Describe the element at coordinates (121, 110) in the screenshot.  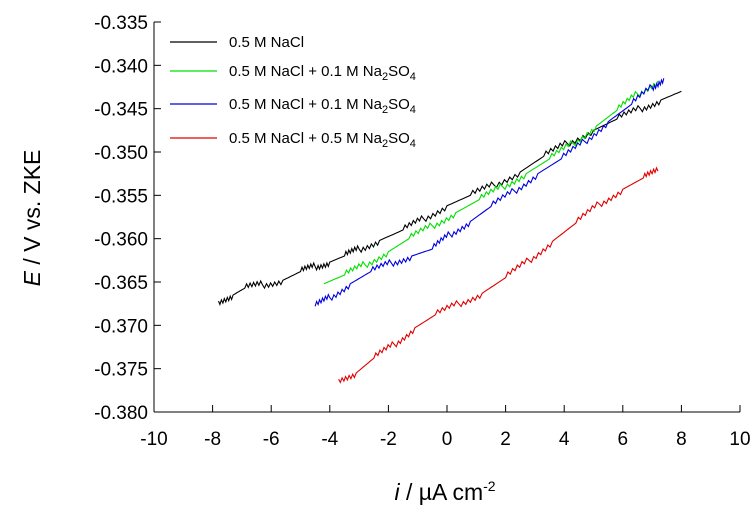
I see `y-tick-label: -0.345` at that location.